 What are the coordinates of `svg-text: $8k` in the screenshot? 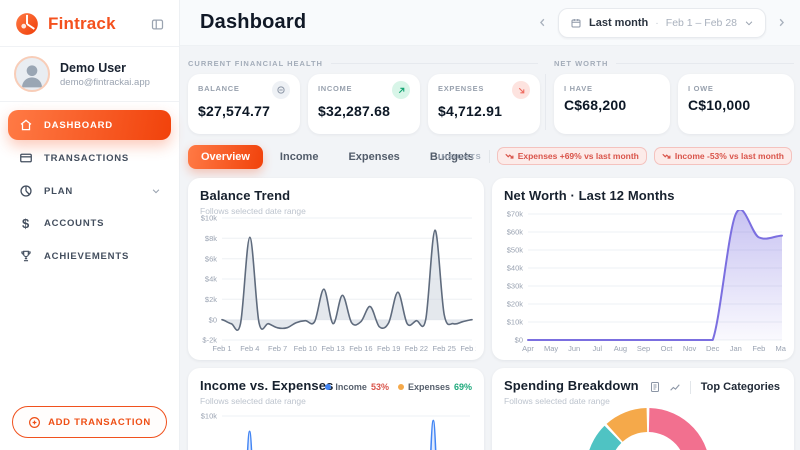 It's located at (211, 238).